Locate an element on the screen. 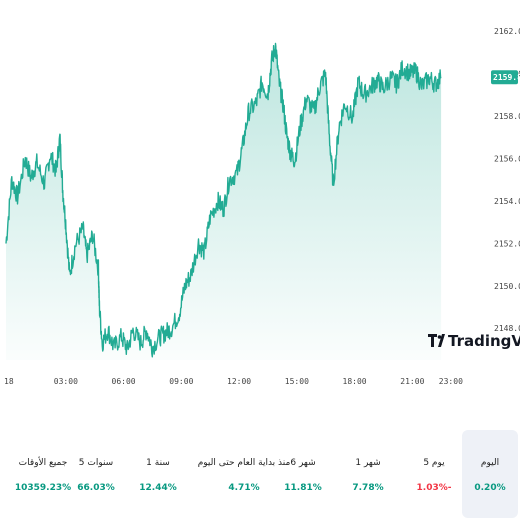  performance-period-label: 1 سنة is located at coordinates (158, 463).